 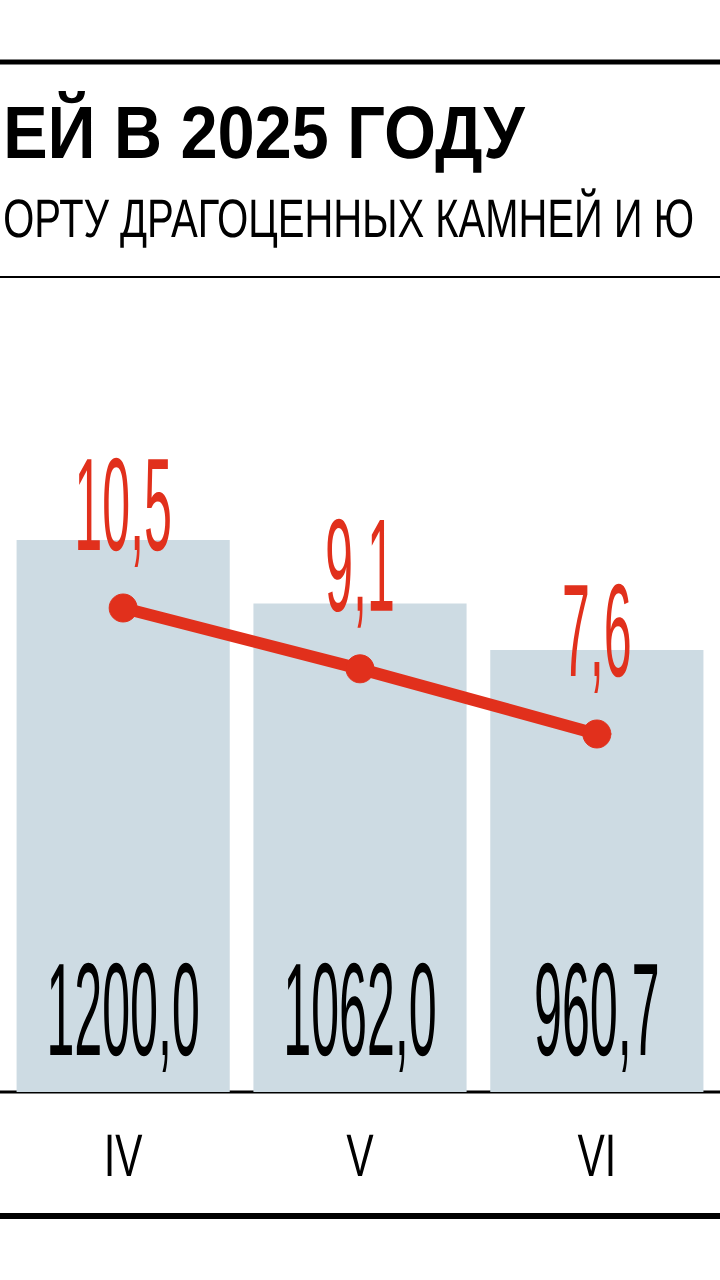 I want to click on data-label: 7,6, so click(x=597, y=638).